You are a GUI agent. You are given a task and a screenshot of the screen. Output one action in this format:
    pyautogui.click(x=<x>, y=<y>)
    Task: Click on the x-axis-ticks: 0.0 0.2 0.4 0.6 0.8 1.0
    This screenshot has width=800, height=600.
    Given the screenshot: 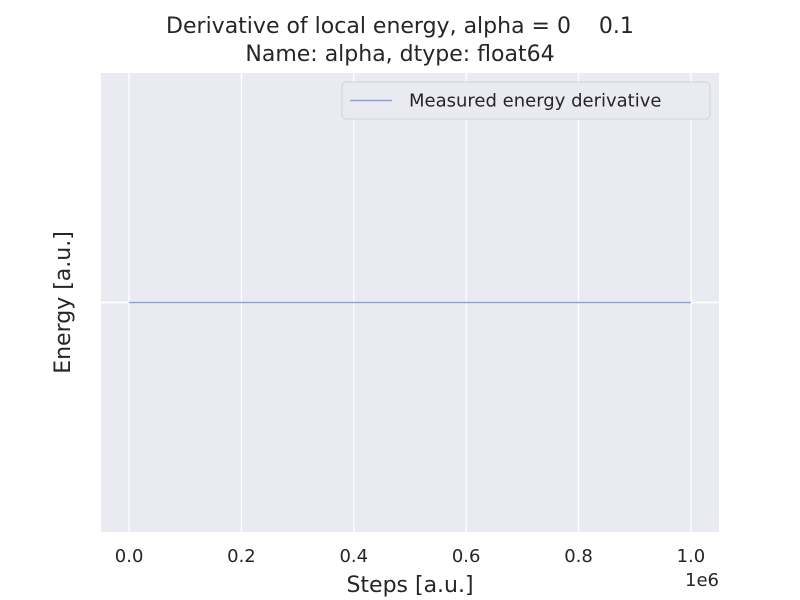 What is the action you would take?
    pyautogui.click(x=410, y=556)
    